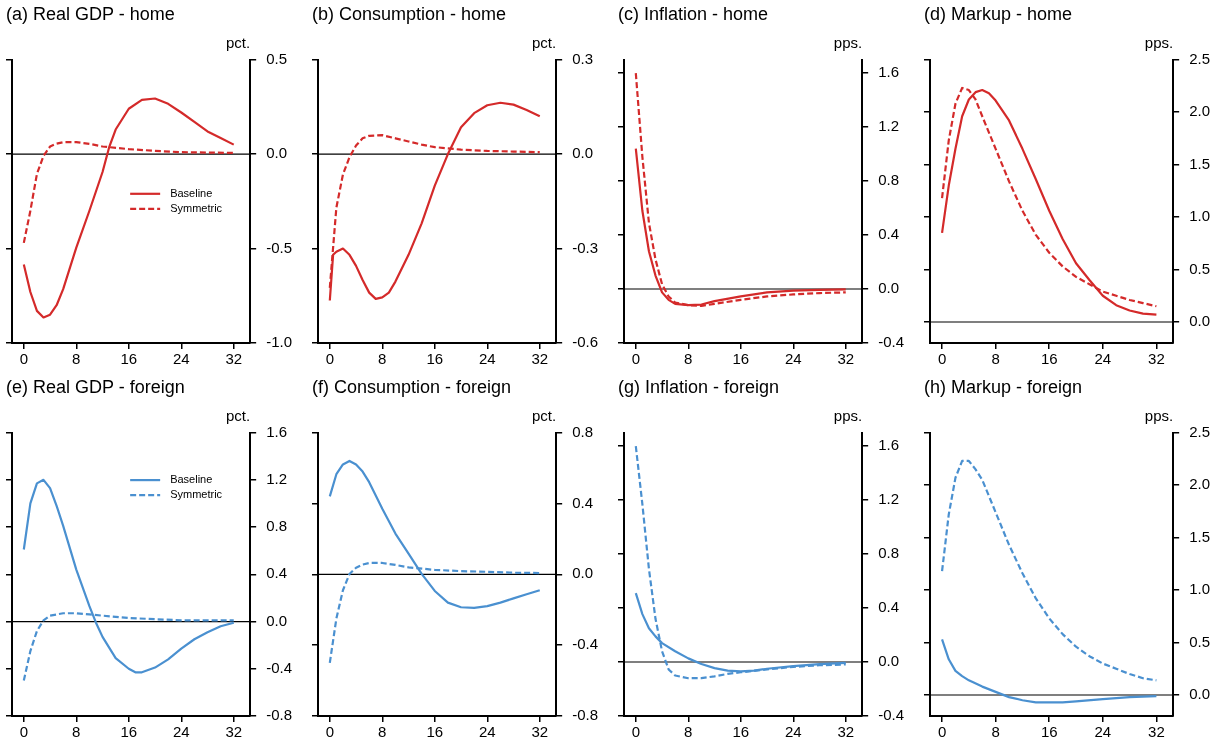 The width and height of the screenshot is (1227, 746). Describe the element at coordinates (409, 13) in the screenshot. I see `chart-title: (b) Consumption - home` at that location.